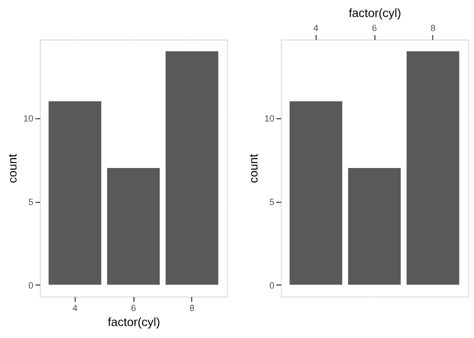  Describe the element at coordinates (134, 321) in the screenshot. I see `x-axis-title: factor(cyl)` at that location.